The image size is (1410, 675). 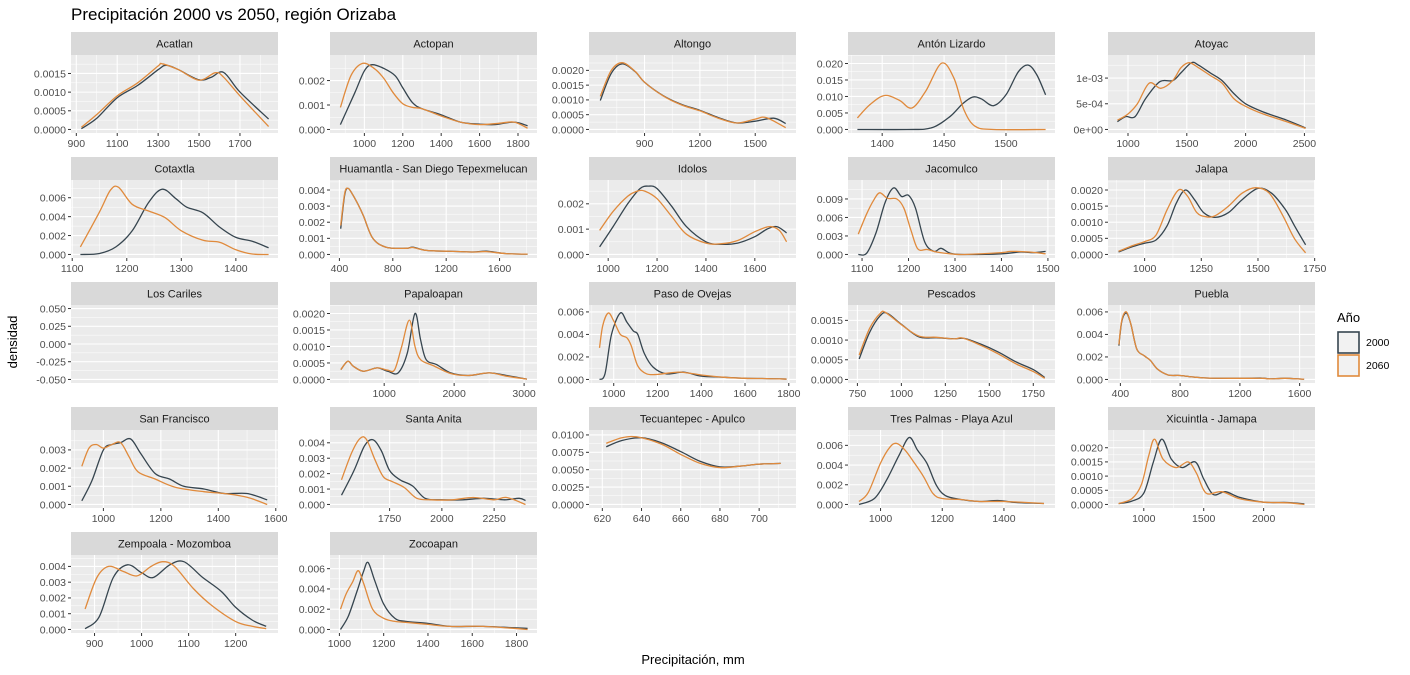 What do you see at coordinates (830, 200) in the screenshot?
I see `y-tick-label: 0.009` at bounding box center [830, 200].